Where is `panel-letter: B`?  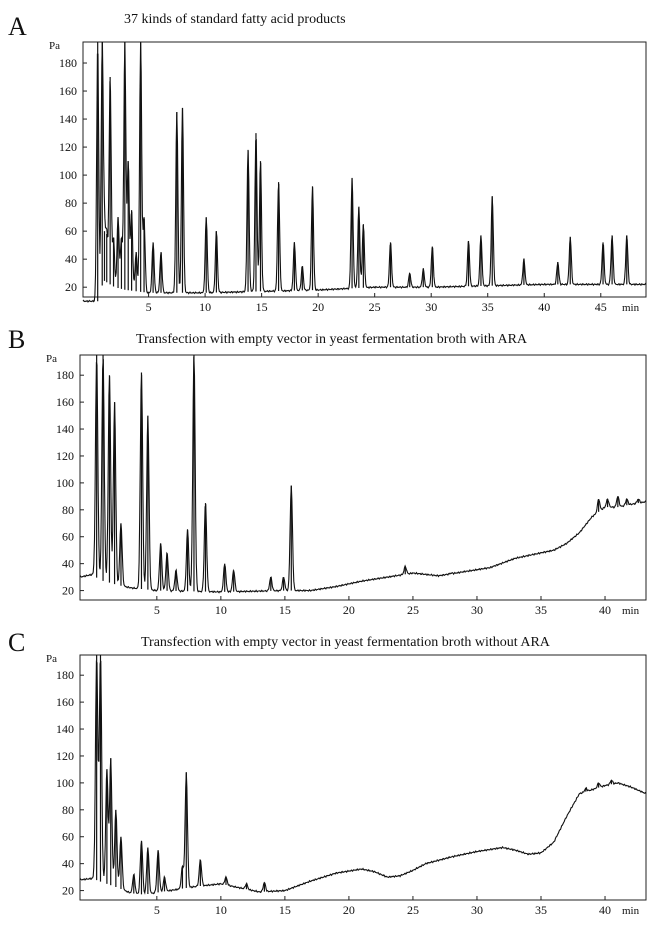
panel-letter: B is located at coordinates (17, 339).